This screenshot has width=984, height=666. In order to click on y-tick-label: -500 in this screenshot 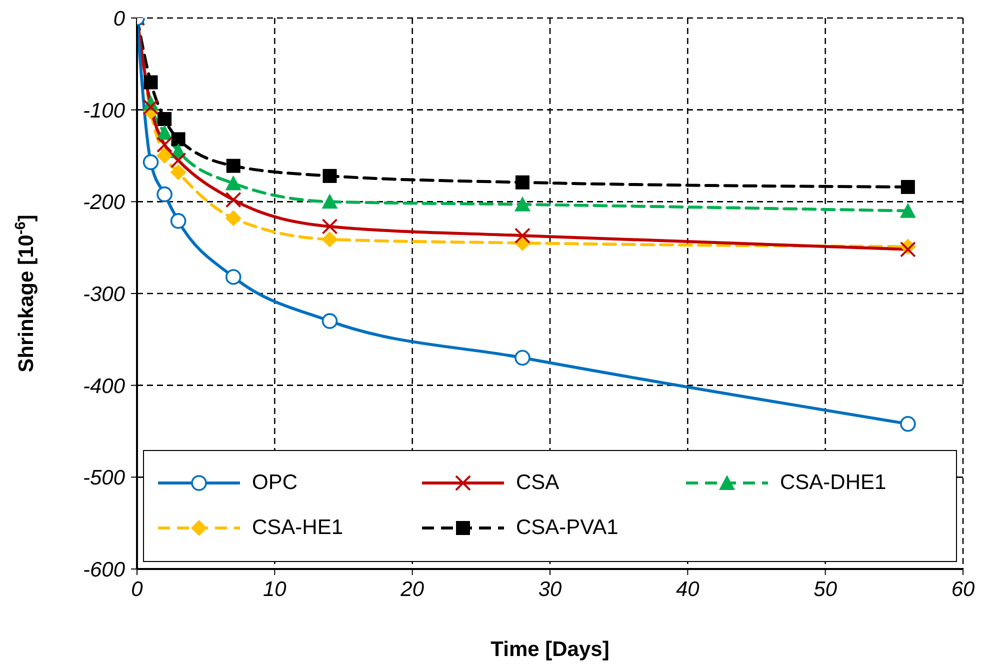, I will do `click(104, 478)`.